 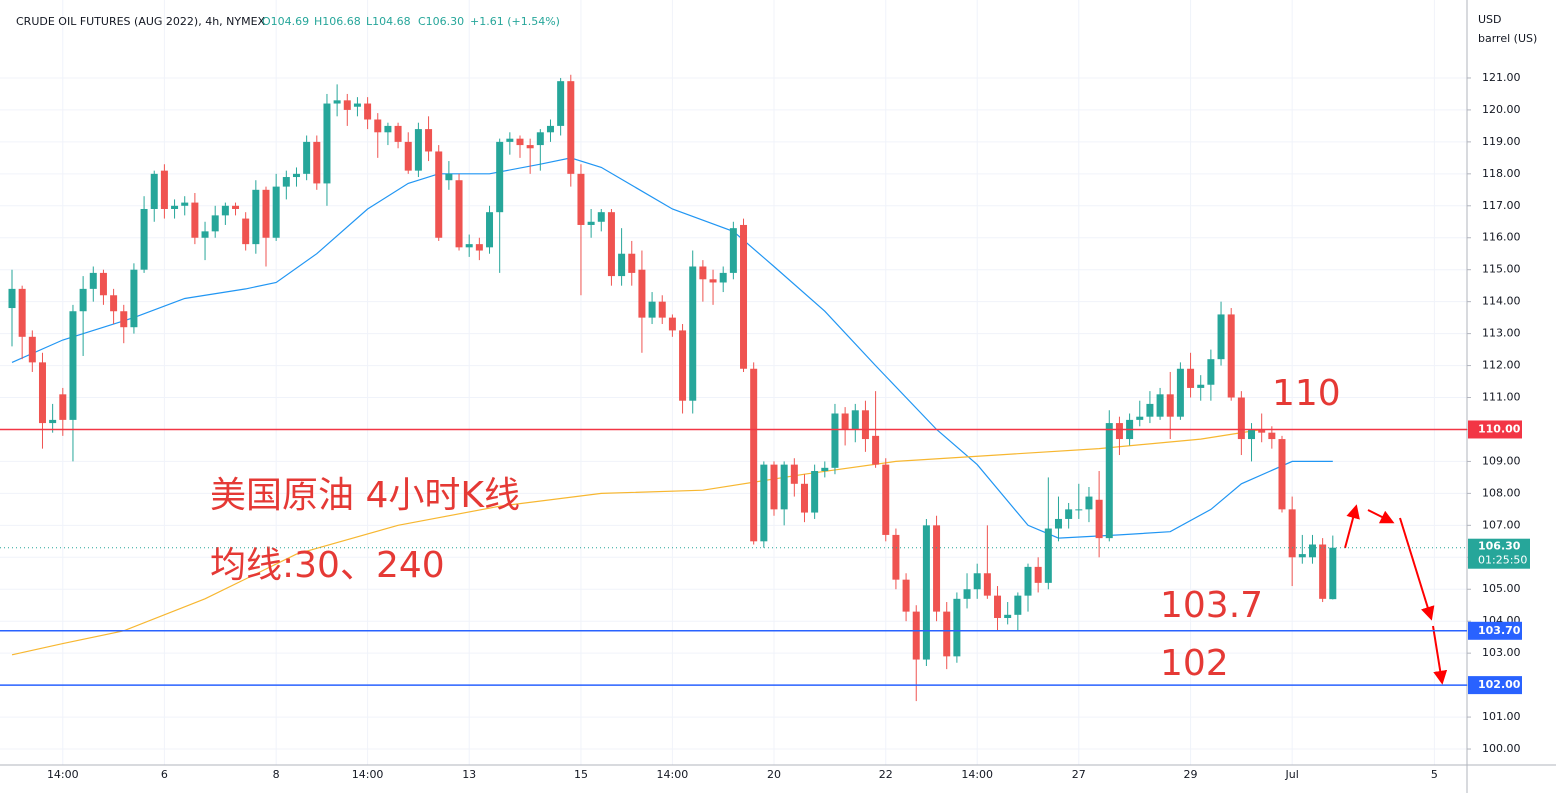 What do you see at coordinates (1501, 365) in the screenshot?
I see `y-tick-label: 112.00` at bounding box center [1501, 365].